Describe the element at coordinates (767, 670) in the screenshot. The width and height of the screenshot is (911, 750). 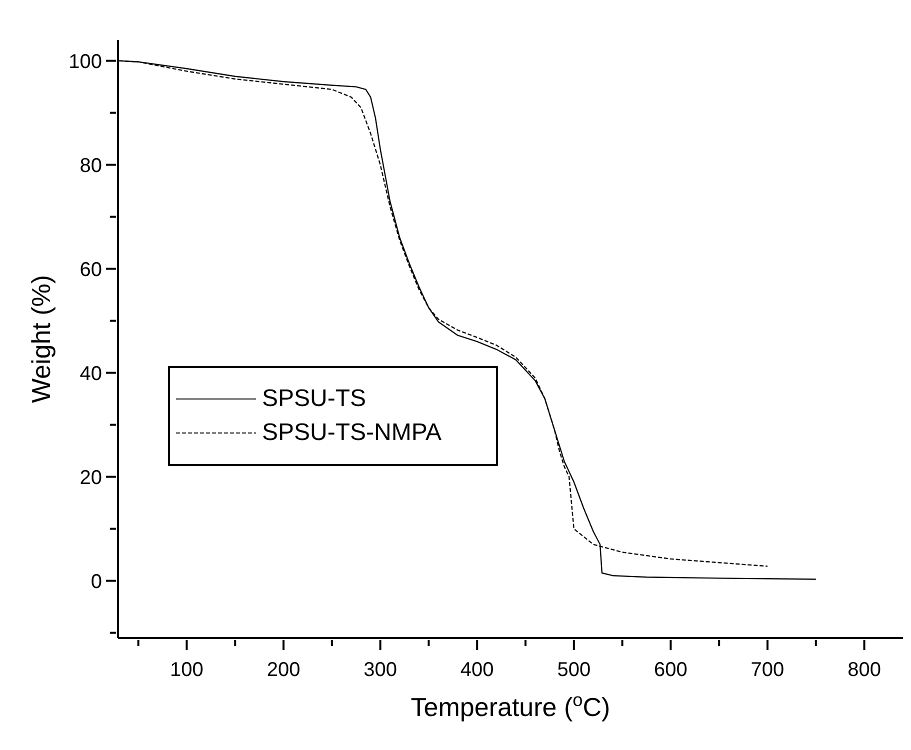
I see `x-tick-label: 700` at that location.